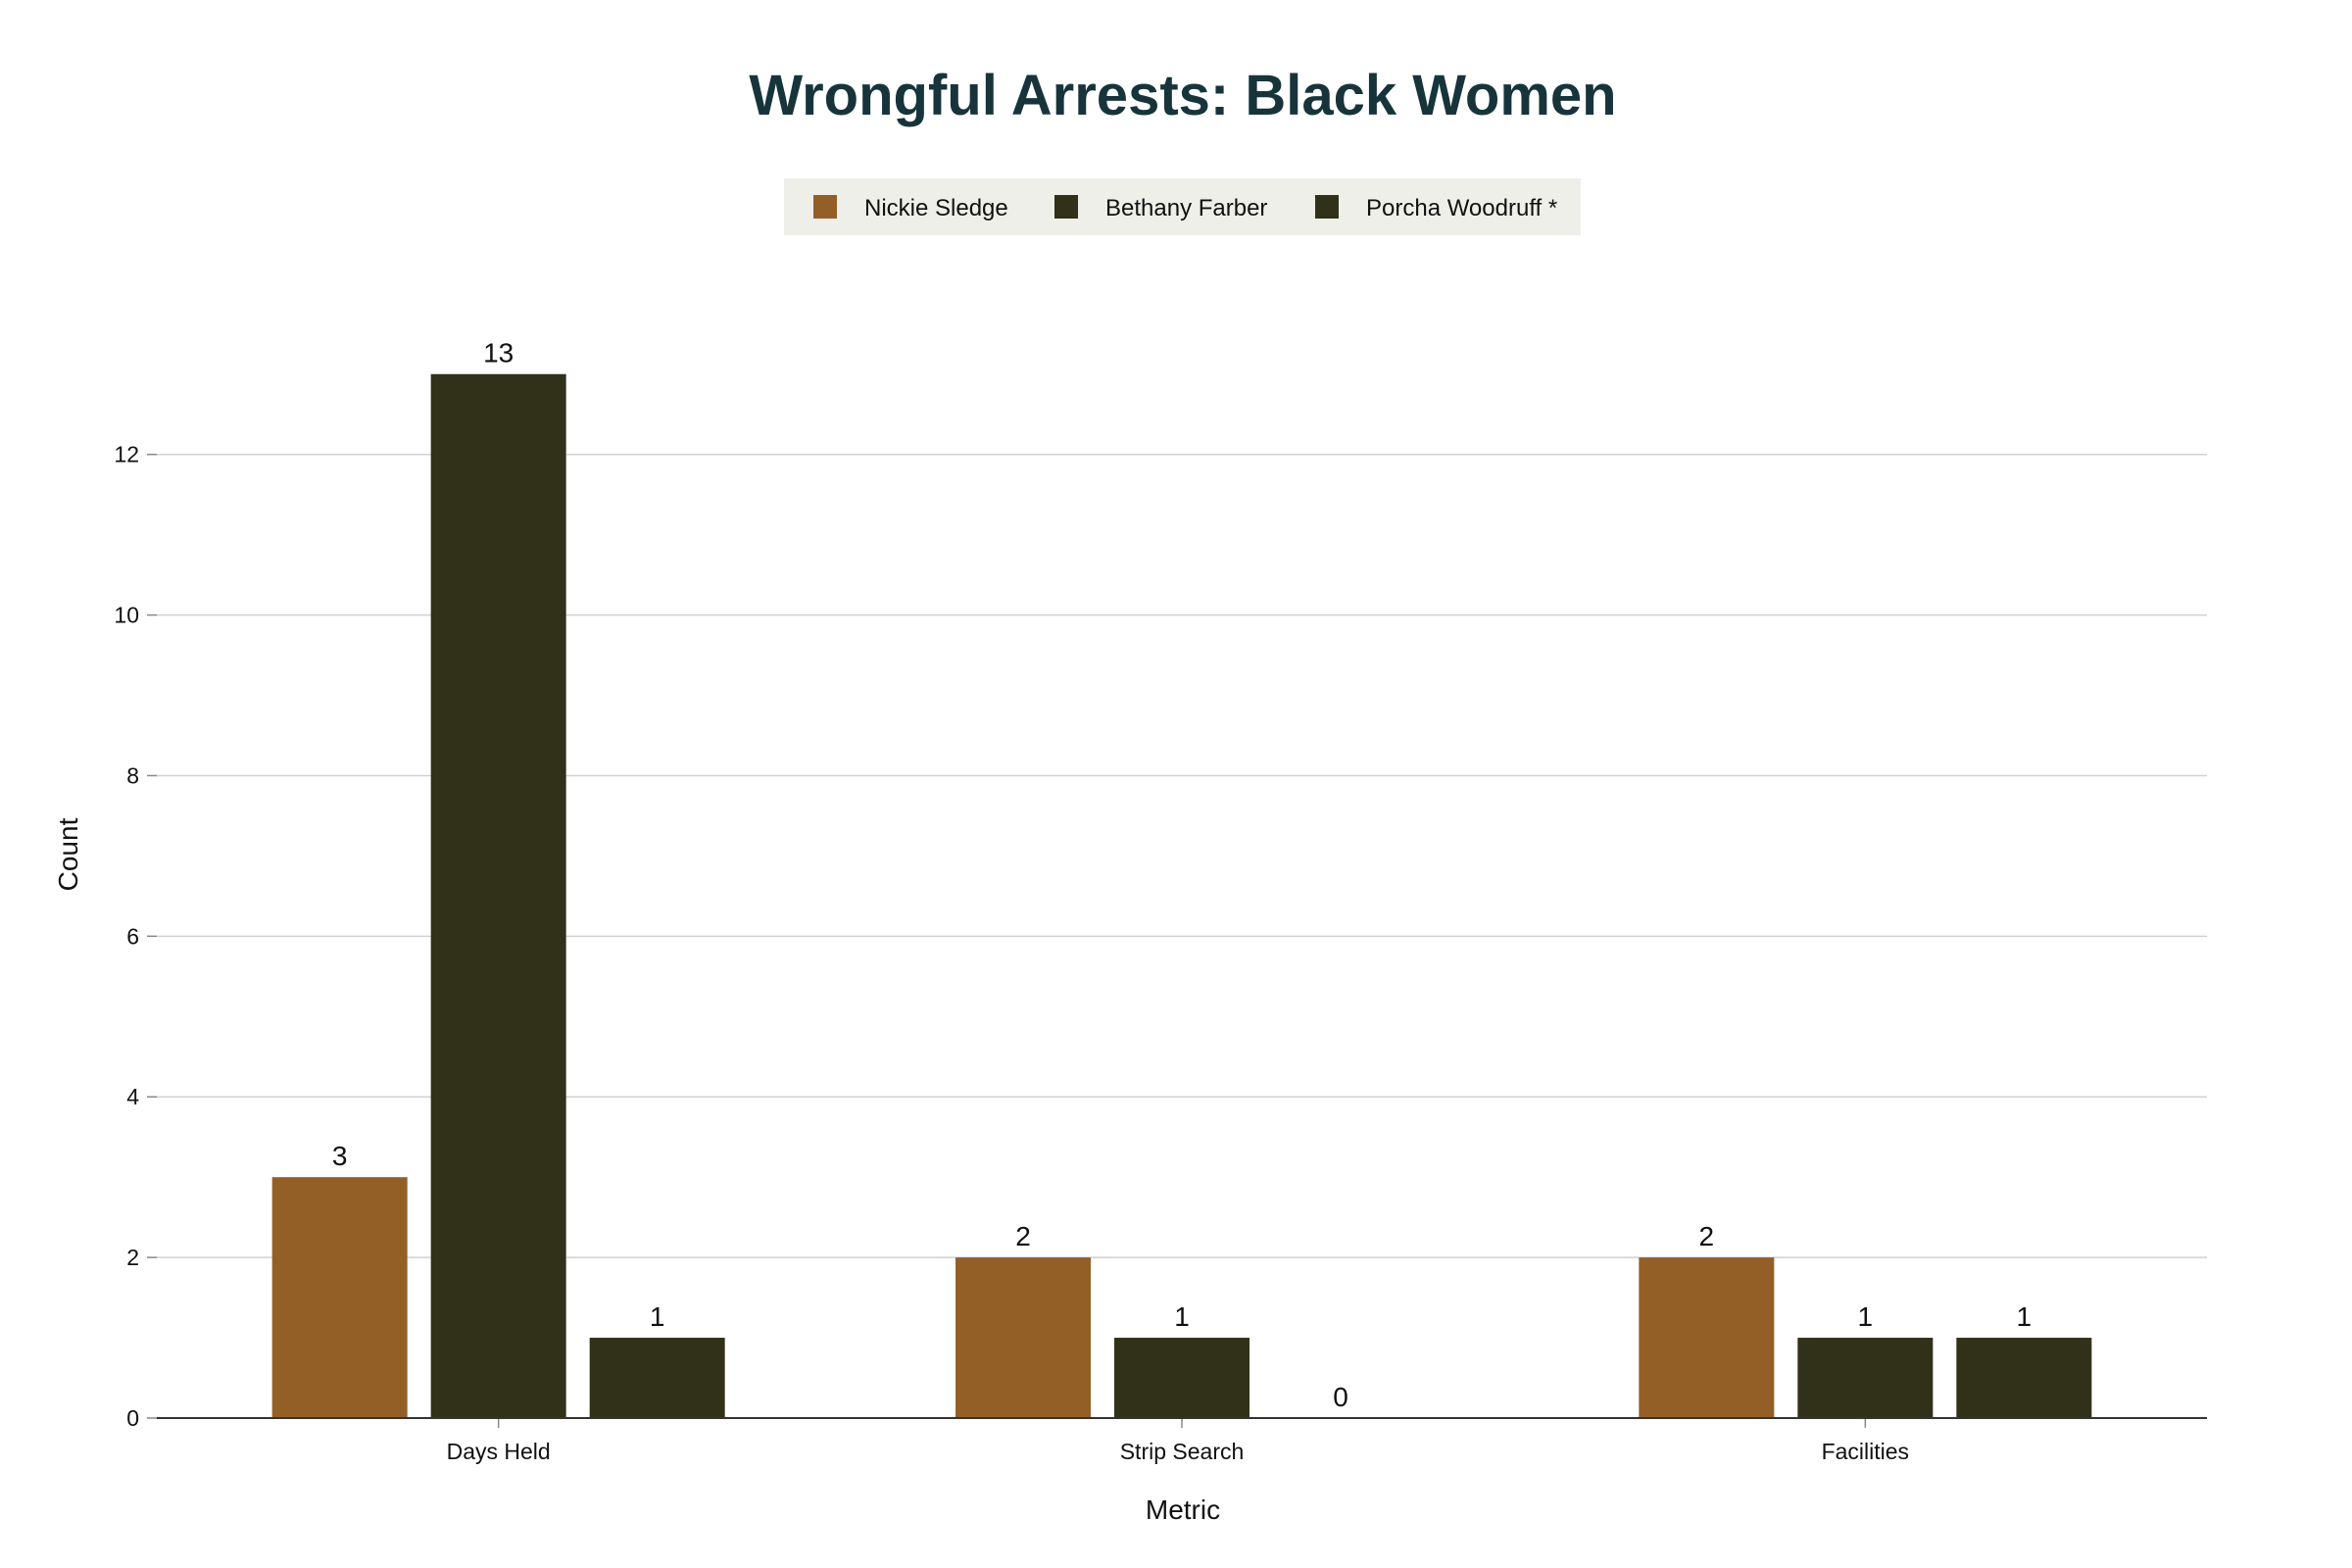 The image size is (2352, 1568). What do you see at coordinates (1340, 1397) in the screenshot?
I see `data-label: 0` at bounding box center [1340, 1397].